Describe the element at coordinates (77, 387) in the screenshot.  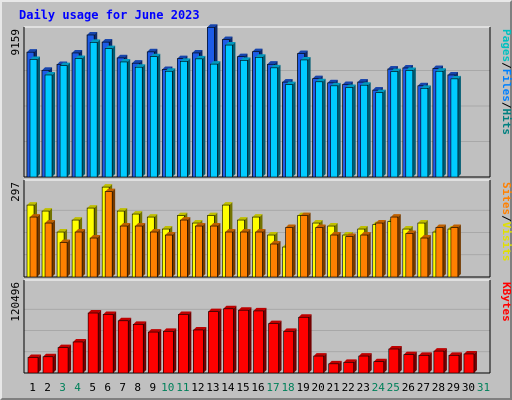
I see `x-tick-label: 4` at that location.